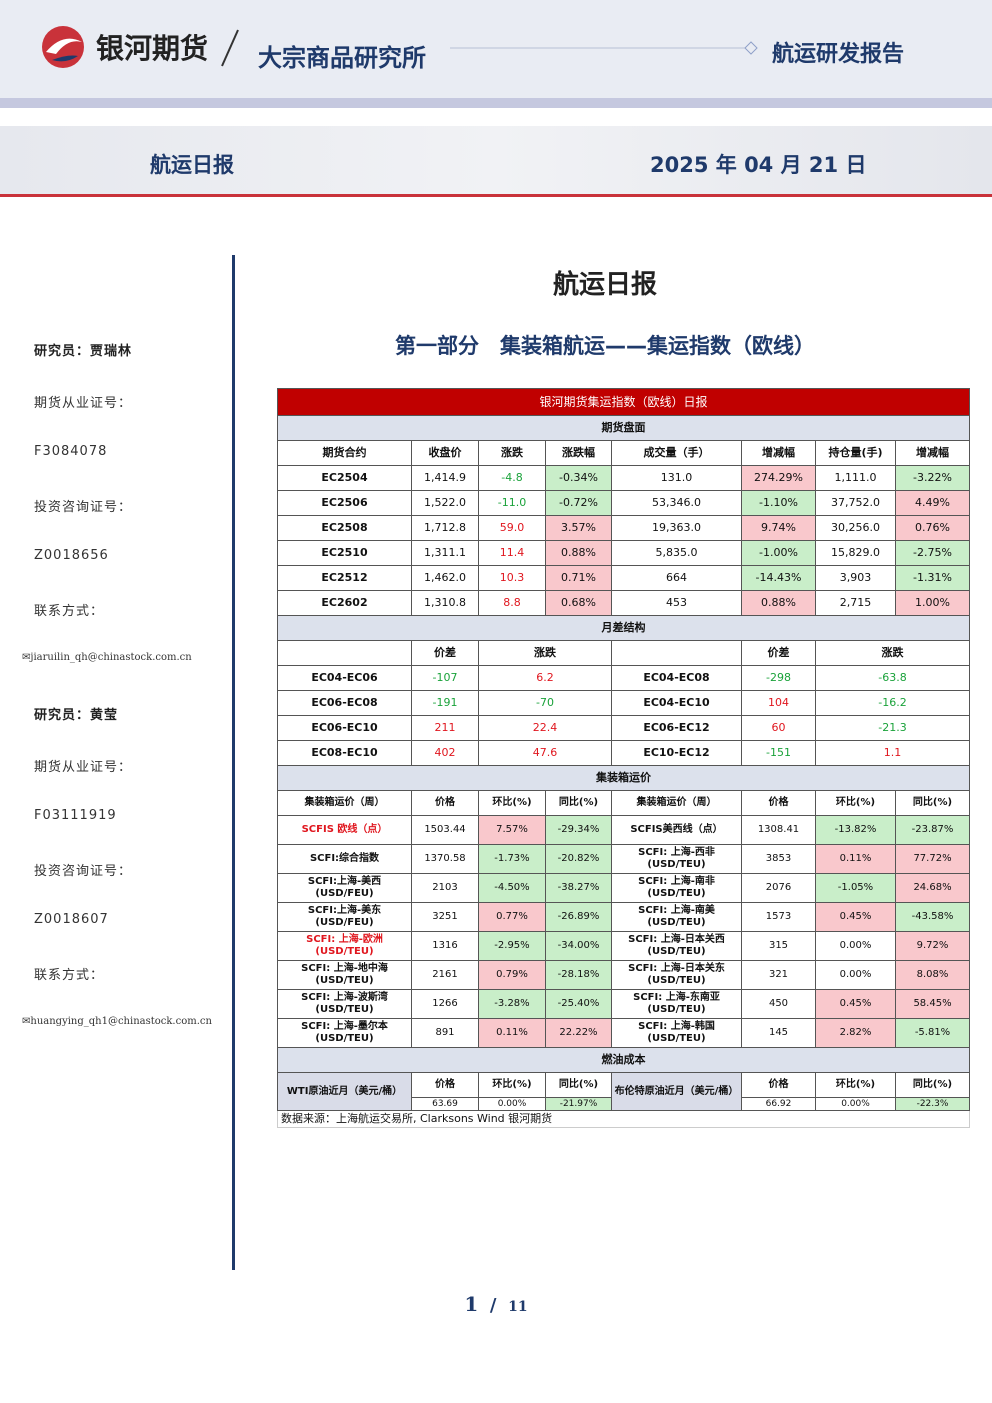  I want to click on cell: 1,522.0, so click(445, 503).